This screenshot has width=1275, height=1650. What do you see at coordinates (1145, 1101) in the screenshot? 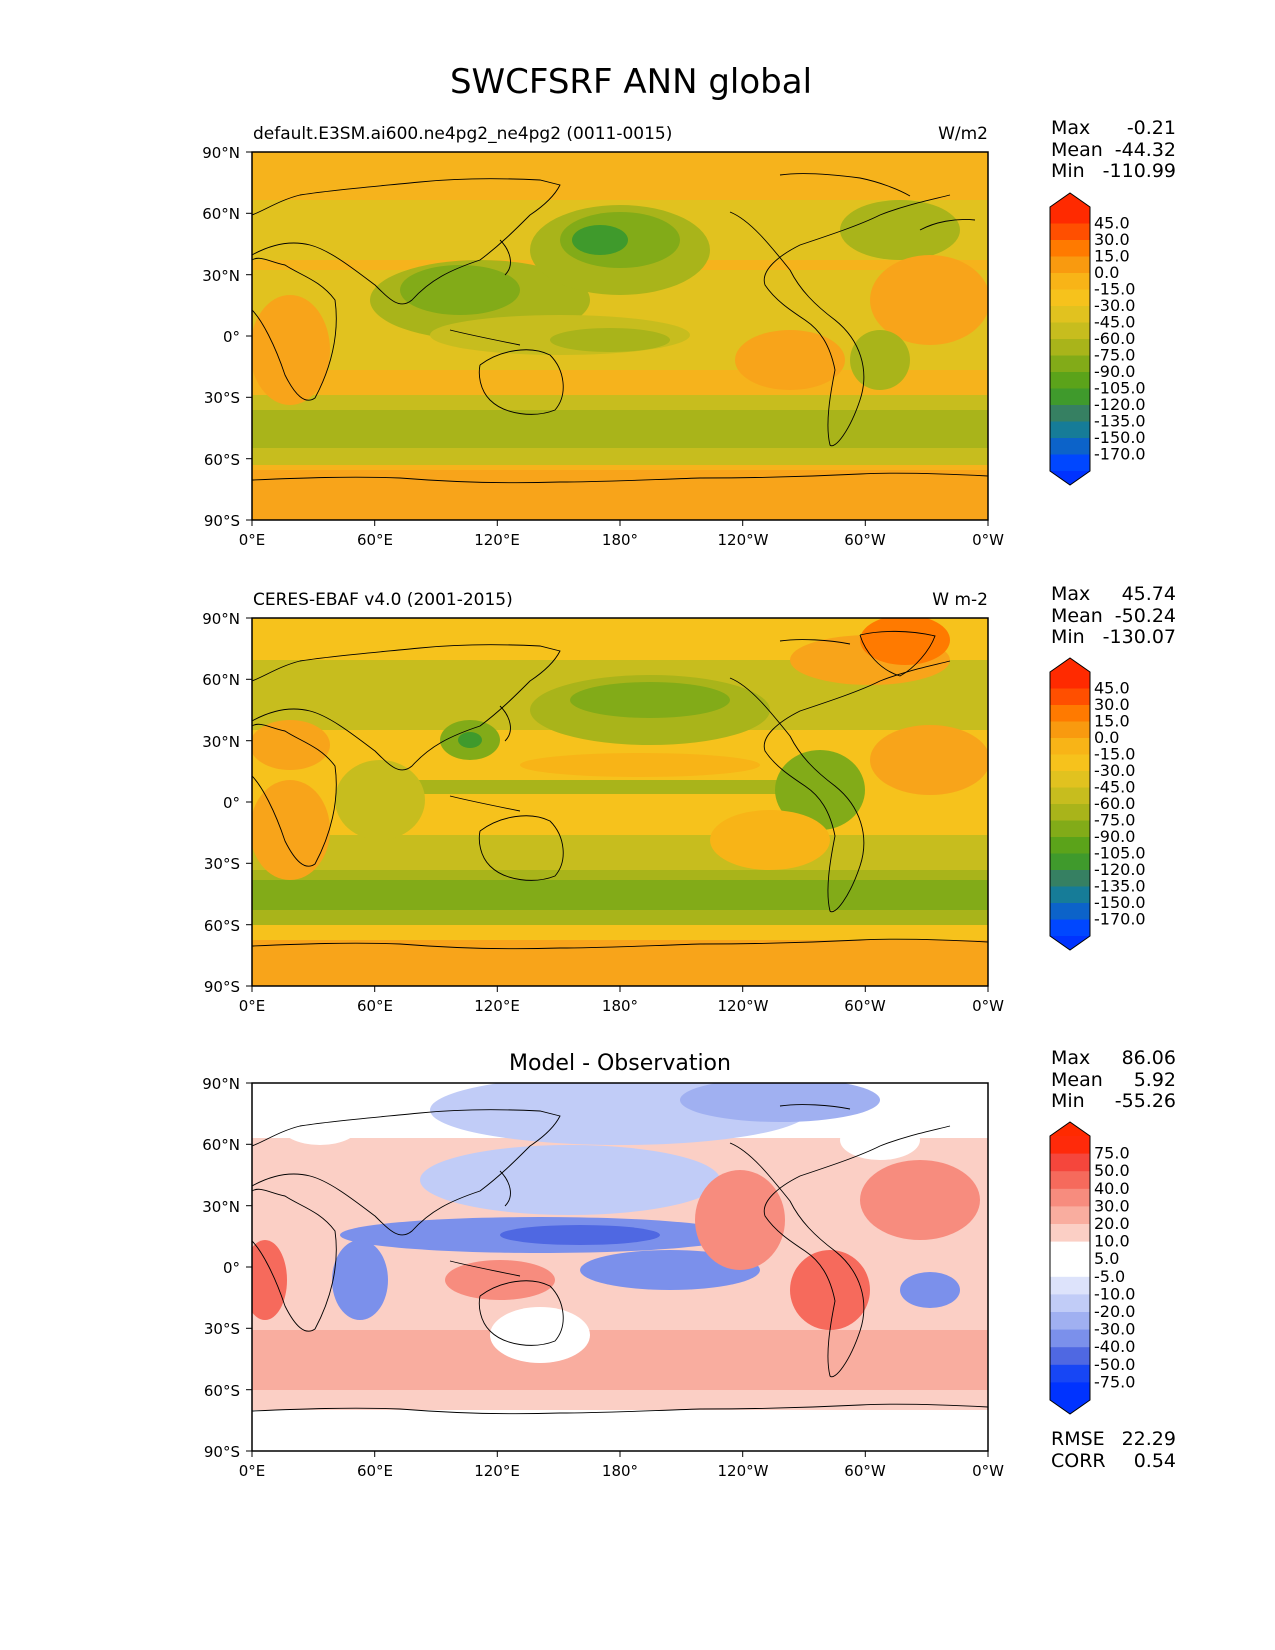
I see `stat-value: -55.26` at bounding box center [1145, 1101].